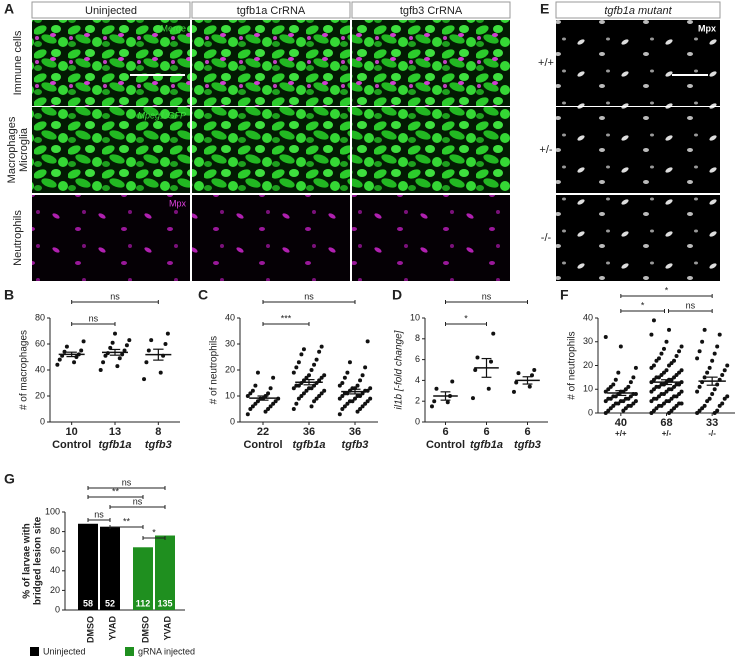 The image size is (740, 666). I want to click on y-tick-label: 100, so click(52, 511).